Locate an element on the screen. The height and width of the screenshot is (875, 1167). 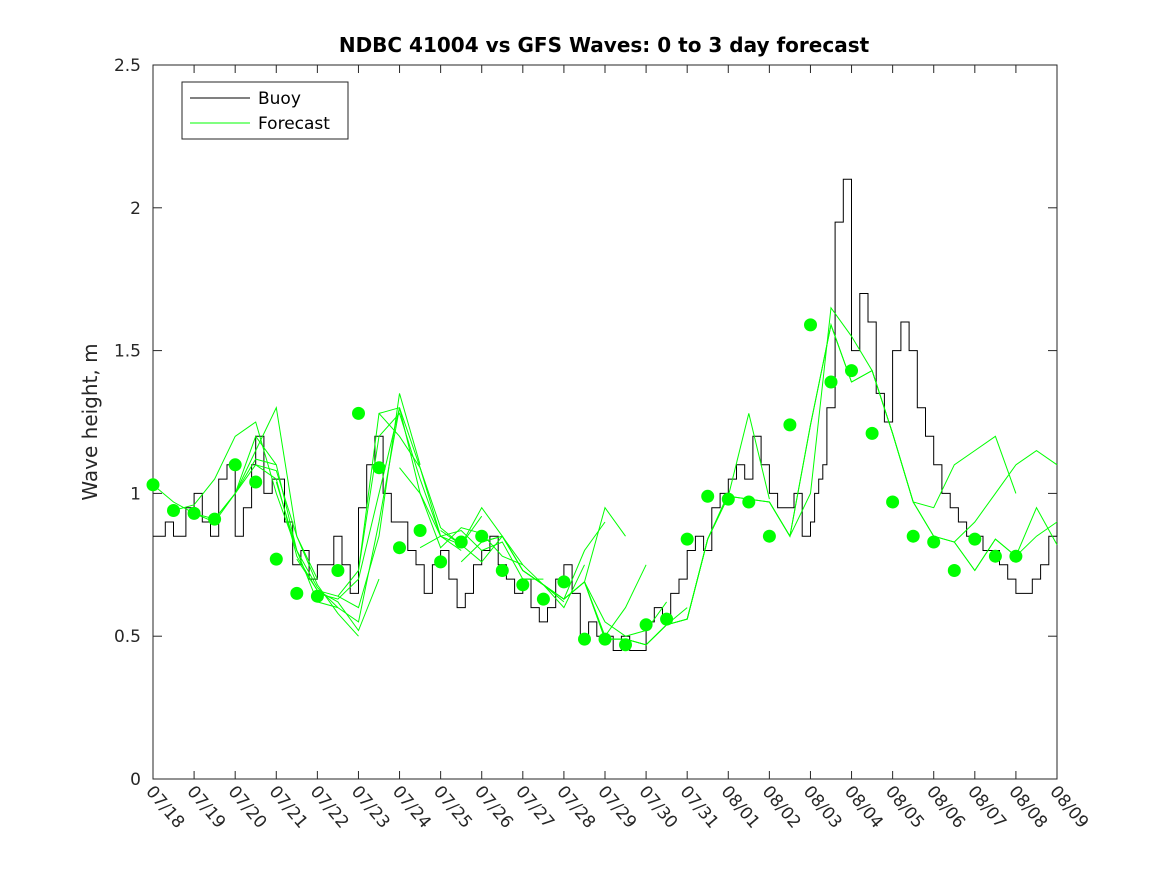
y-tick-label: 1.5 is located at coordinates (127, 352).